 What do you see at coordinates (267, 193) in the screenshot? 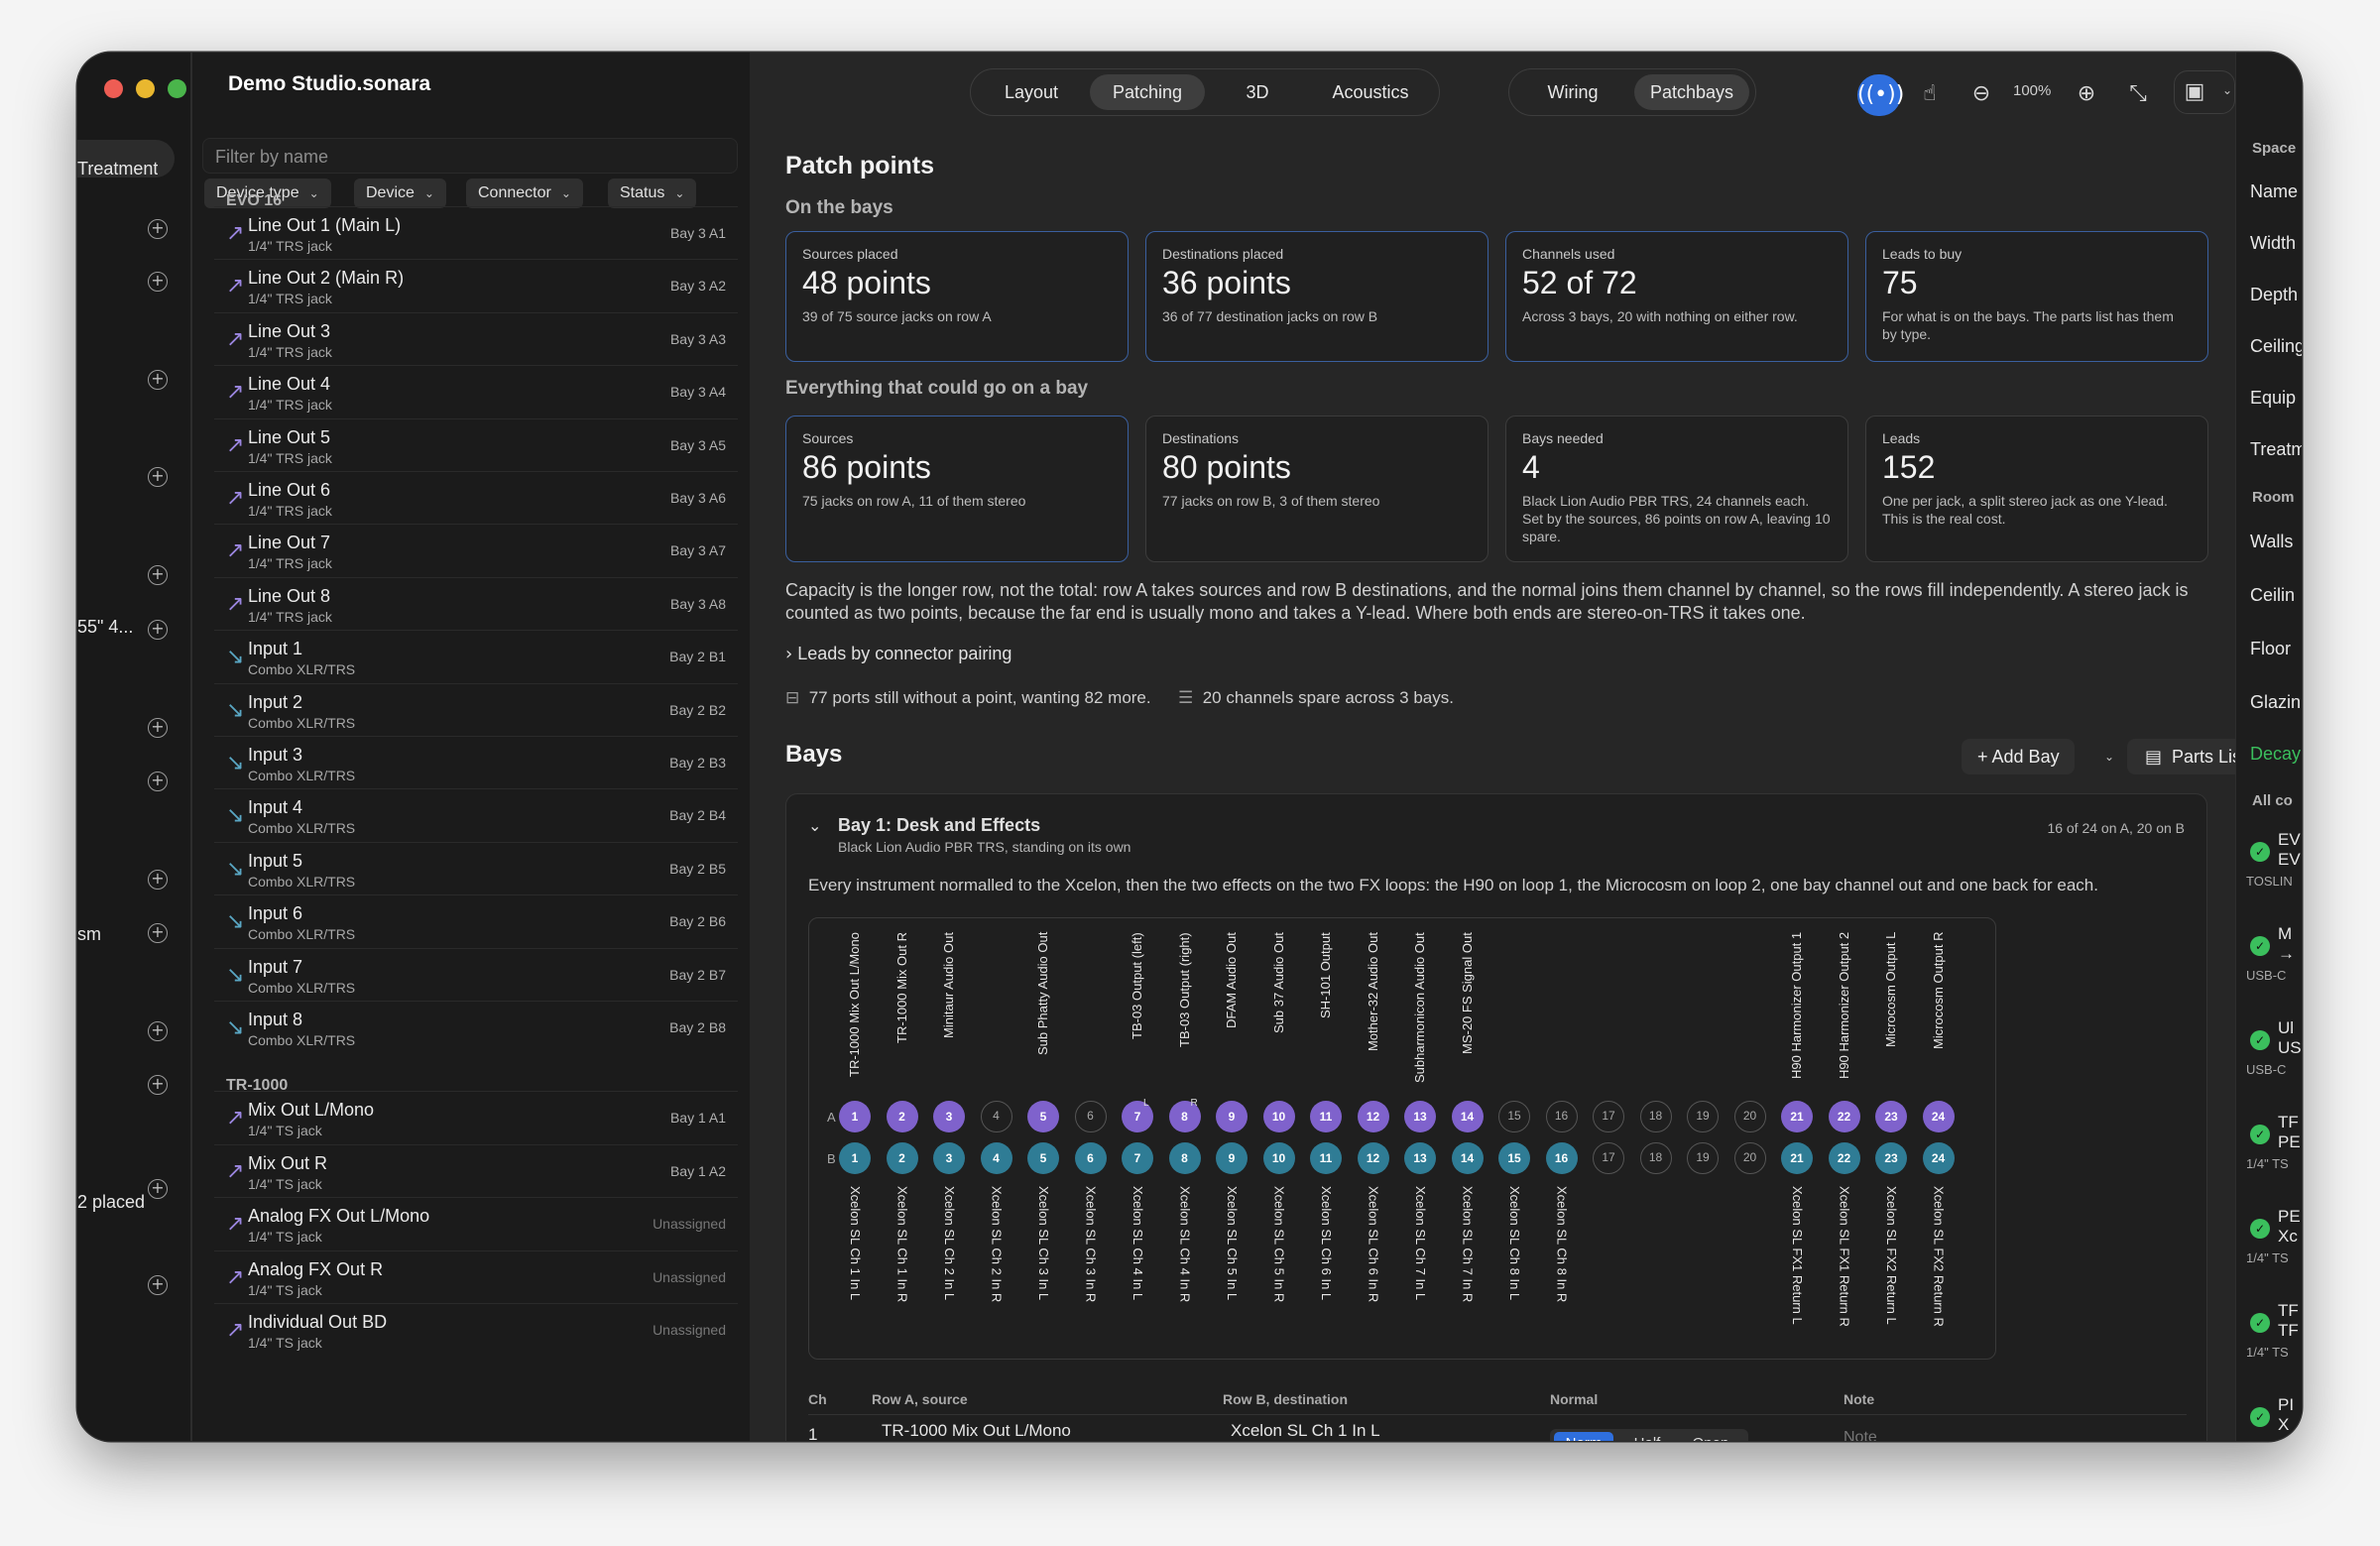
I see `device-type-filter: Device type ⌄` at bounding box center [267, 193].